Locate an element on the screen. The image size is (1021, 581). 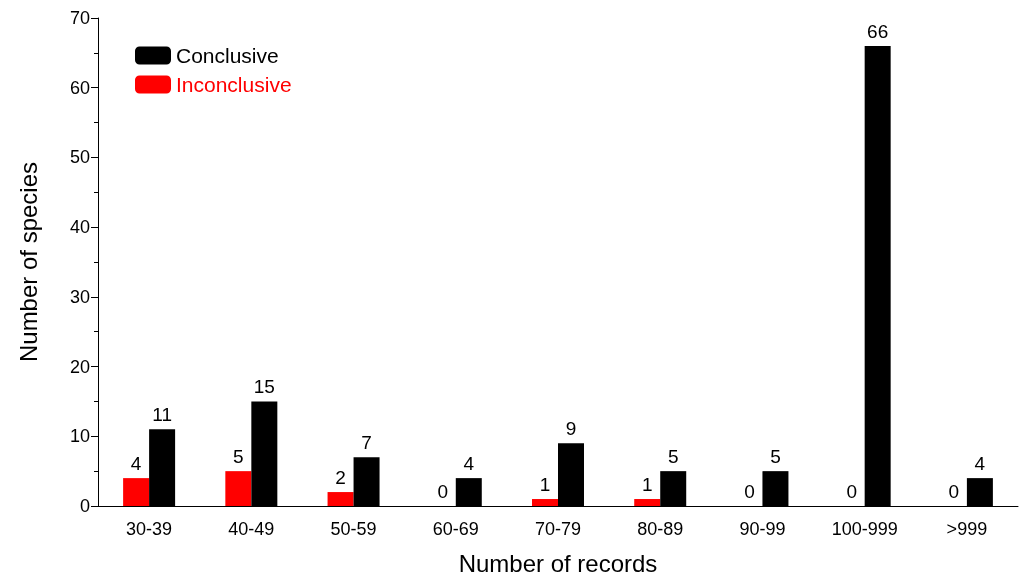
y-tick-label: 60 is located at coordinates (79, 87).